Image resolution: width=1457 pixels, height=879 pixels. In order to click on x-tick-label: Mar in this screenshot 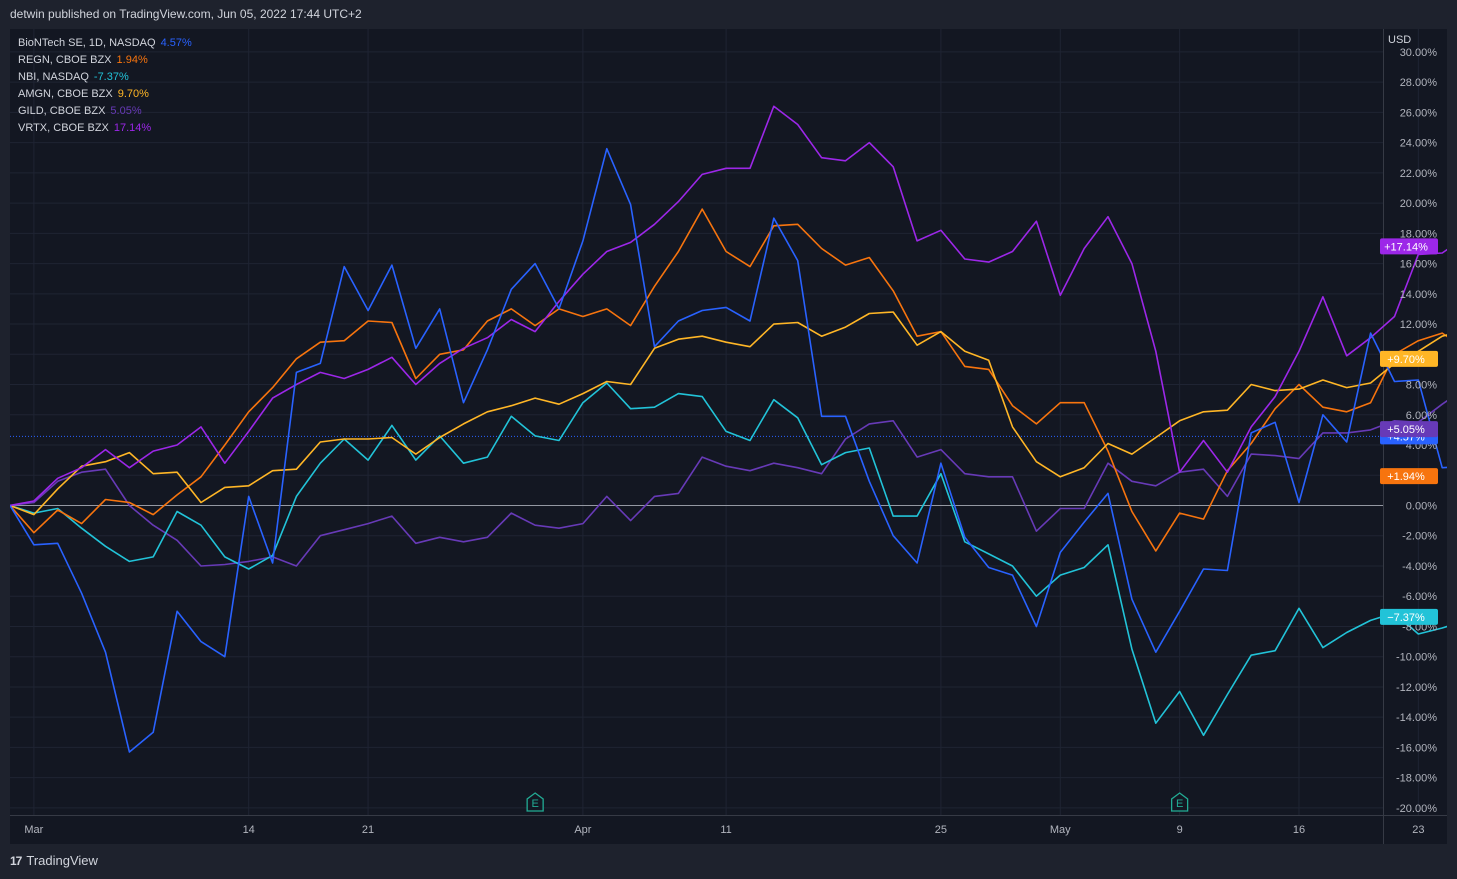, I will do `click(33, 830)`.